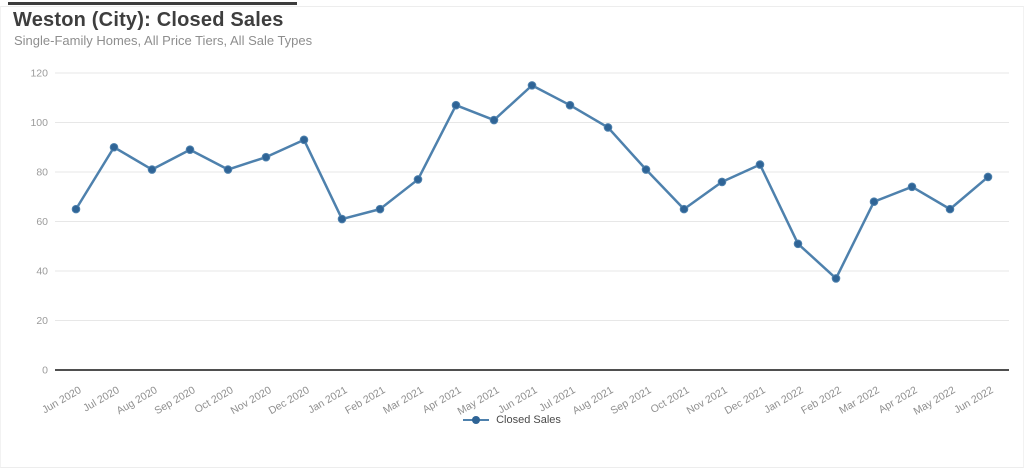 Image resolution: width=1024 pixels, height=469 pixels. Describe the element at coordinates (251, 400) in the screenshot. I see `x-tick-label: Nov 2020` at that location.